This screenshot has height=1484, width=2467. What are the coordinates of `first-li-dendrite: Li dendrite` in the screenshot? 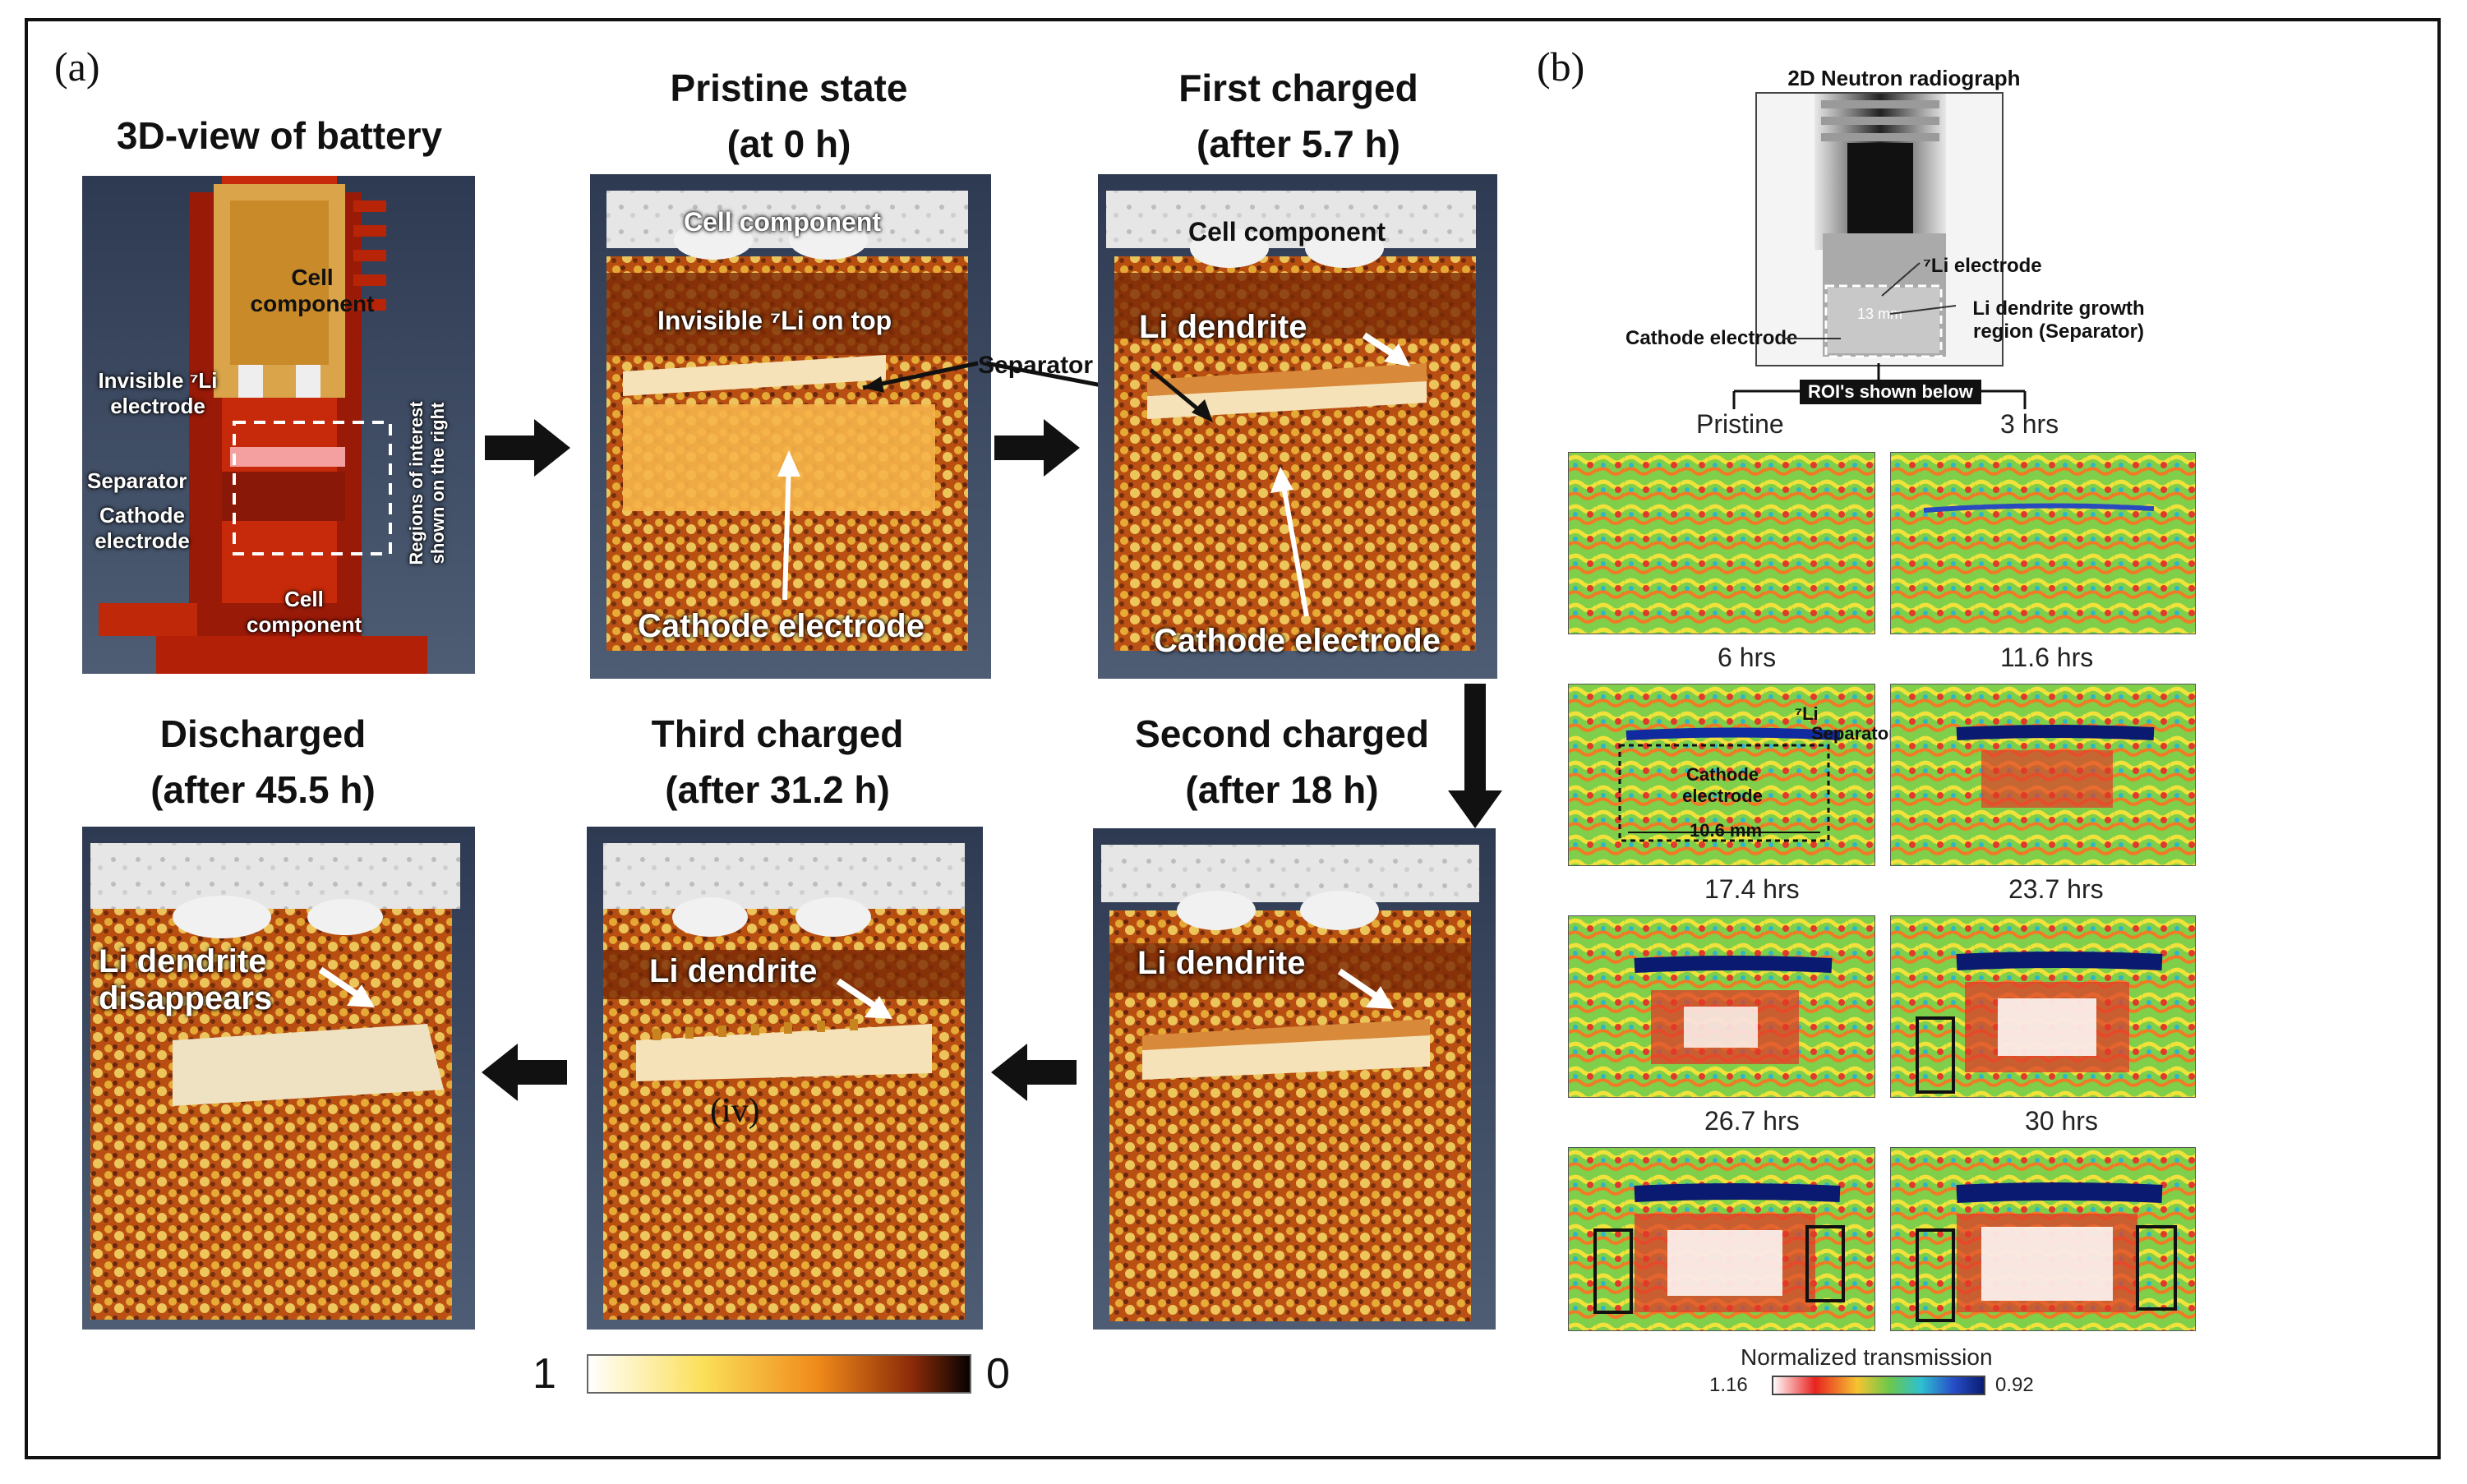 It's located at (1223, 327).